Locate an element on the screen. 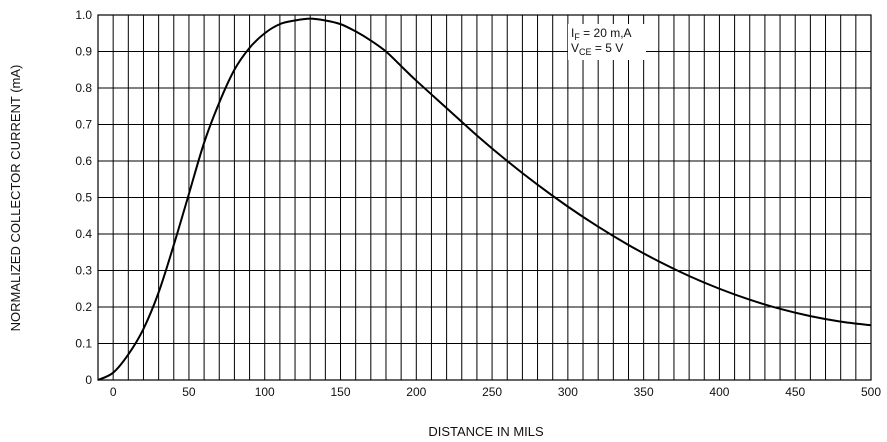 The height and width of the screenshot is (442, 887). annotation-text: IF = 20 m,A is located at coordinates (601, 34).